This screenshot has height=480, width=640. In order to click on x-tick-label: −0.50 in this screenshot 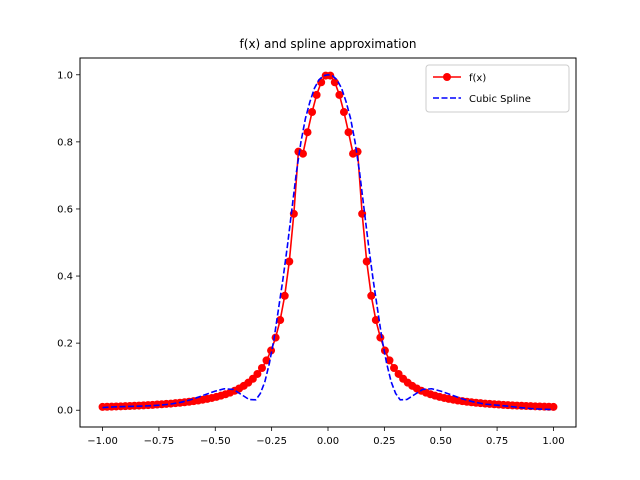, I will do `click(215, 441)`.